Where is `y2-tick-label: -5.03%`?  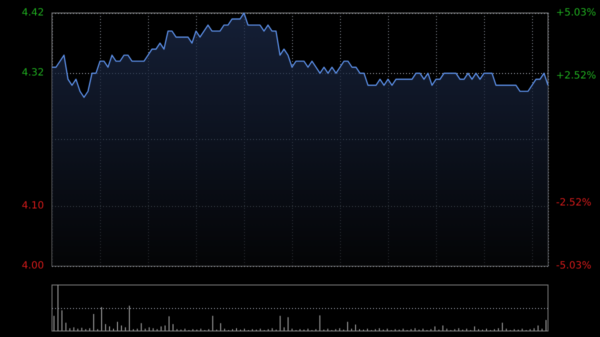 y2-tick-label: -5.03% is located at coordinates (574, 266).